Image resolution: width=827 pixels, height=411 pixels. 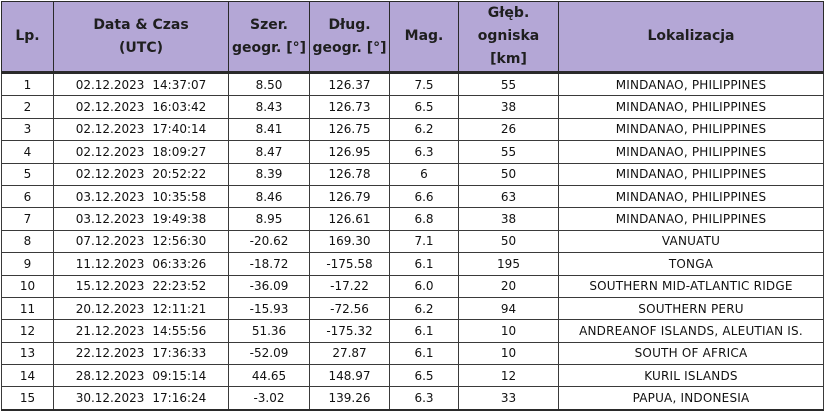 I want to click on cell-latitude: 8.50, so click(x=269, y=83).